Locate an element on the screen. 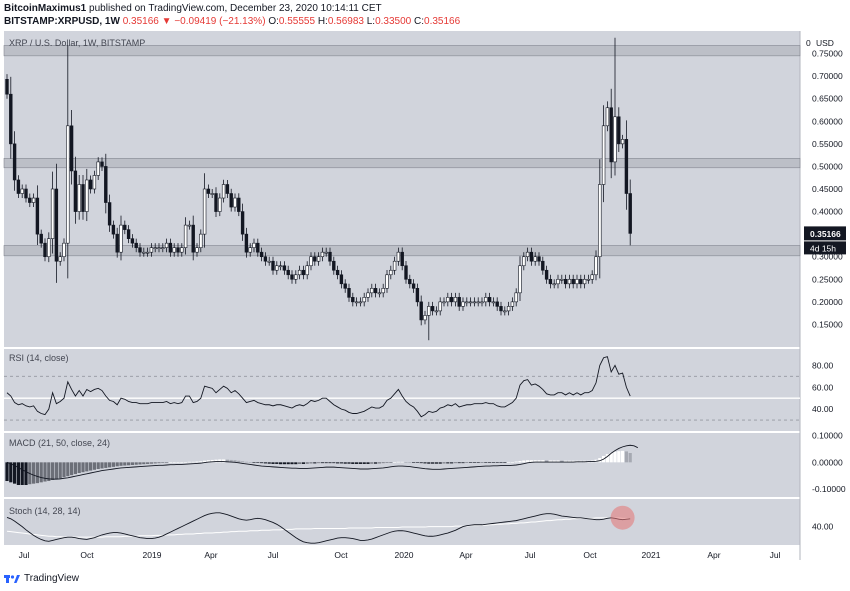  low-value: 0.33500 is located at coordinates (393, 21).